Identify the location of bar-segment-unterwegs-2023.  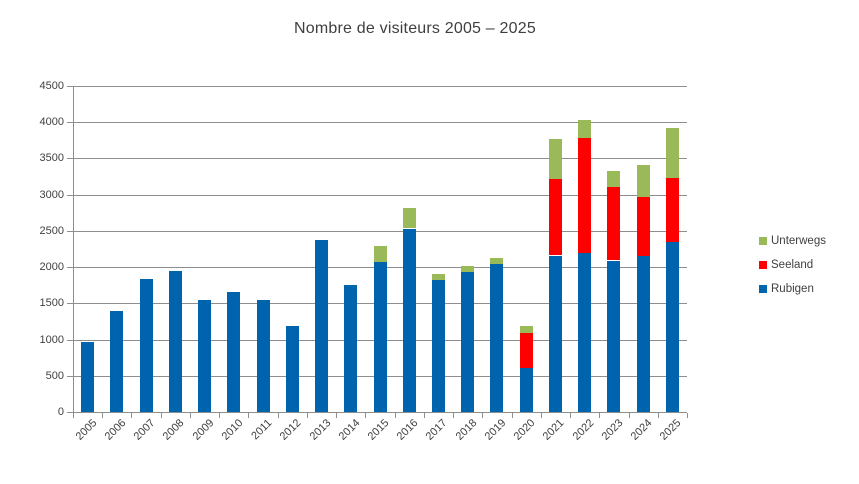
(613, 179).